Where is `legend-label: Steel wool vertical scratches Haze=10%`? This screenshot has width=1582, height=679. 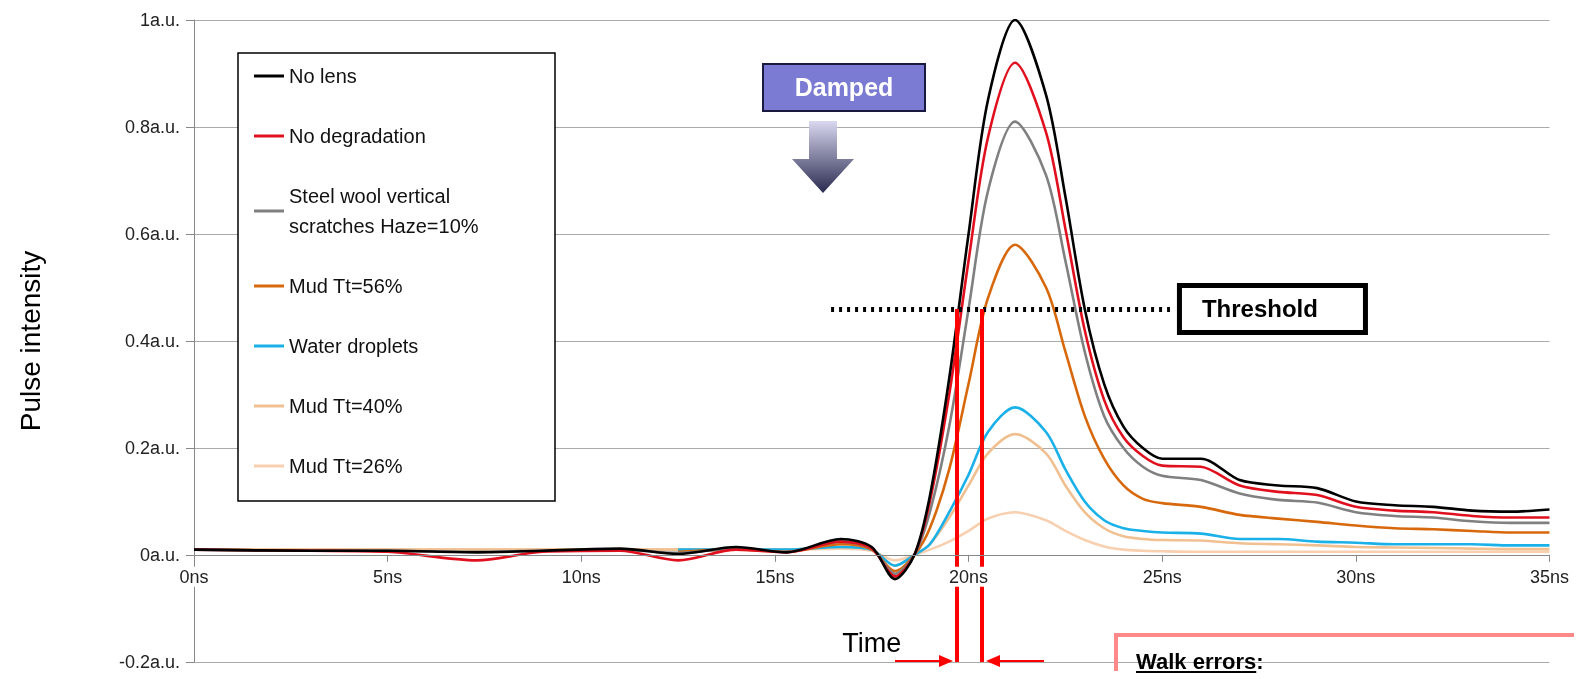
legend-label: Steel wool vertical scratches Haze=10% is located at coordinates (384, 211).